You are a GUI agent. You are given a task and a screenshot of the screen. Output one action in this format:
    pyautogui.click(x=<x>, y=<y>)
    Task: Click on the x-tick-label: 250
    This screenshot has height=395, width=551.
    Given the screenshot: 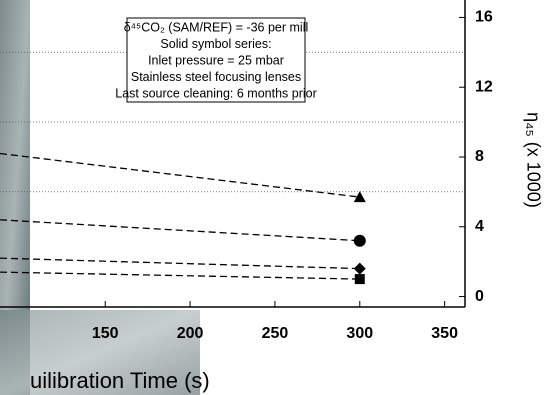 What is the action you would take?
    pyautogui.click(x=275, y=333)
    